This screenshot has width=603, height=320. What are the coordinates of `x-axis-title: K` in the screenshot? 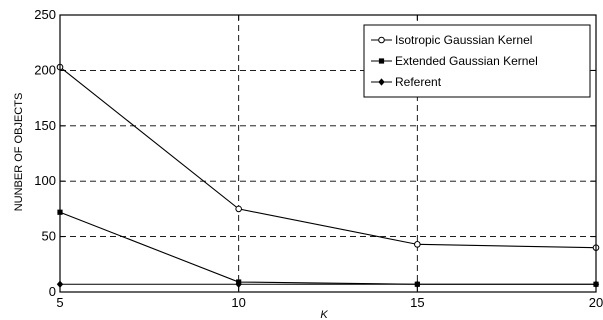 It's located at (324, 314).